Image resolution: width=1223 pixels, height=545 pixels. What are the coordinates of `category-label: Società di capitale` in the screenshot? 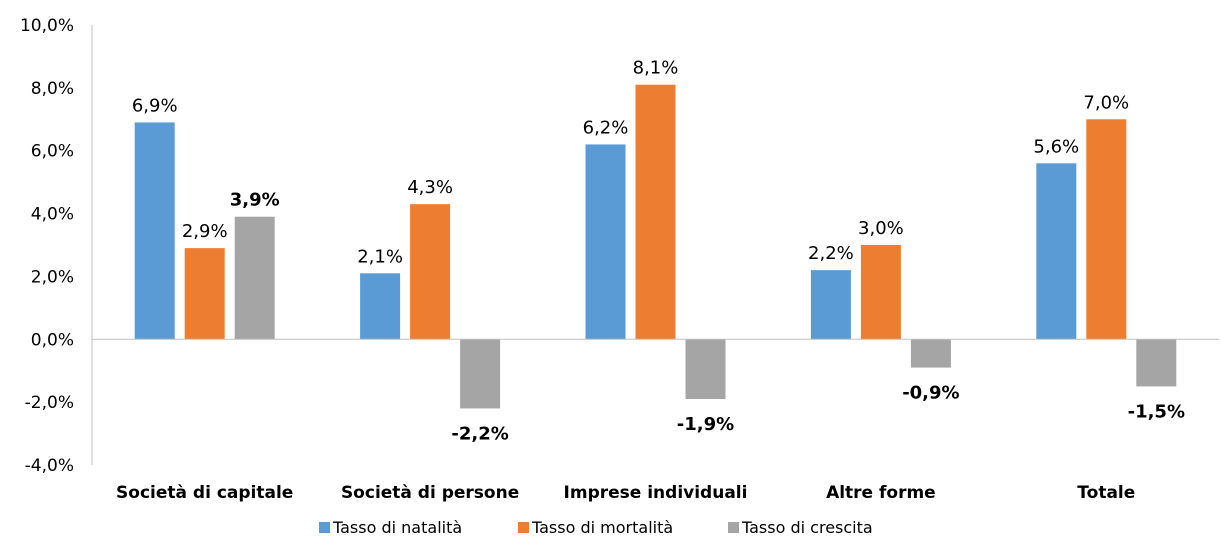 It's located at (204, 493).